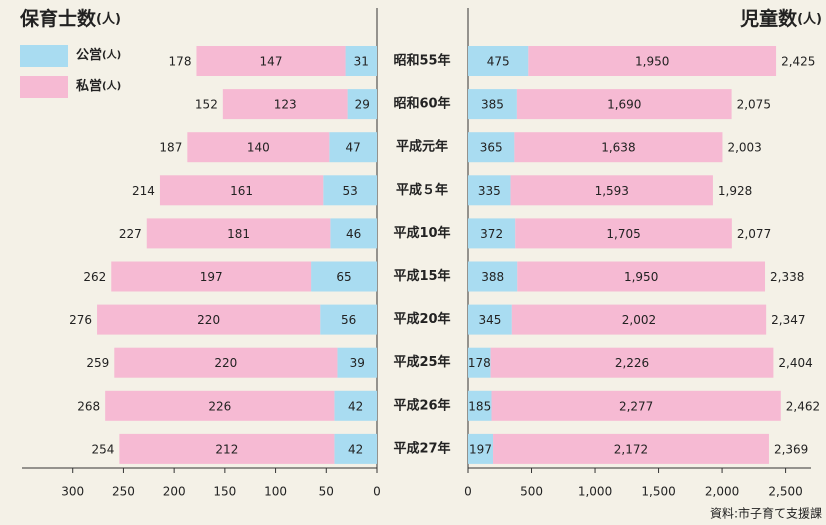  Describe the element at coordinates (377, 492) in the screenshot. I see `x-tick-label: 0` at that location.